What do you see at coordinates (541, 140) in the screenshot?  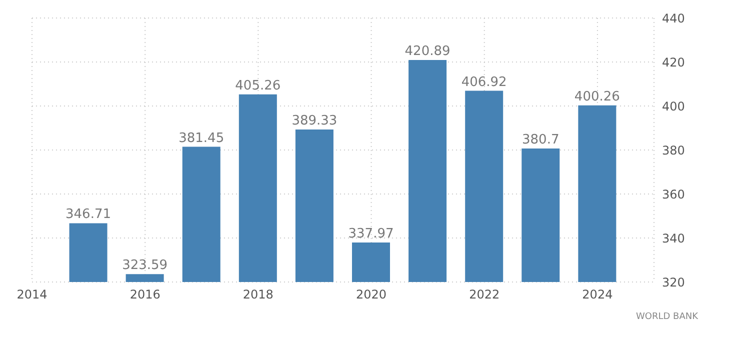 I see `data-label: 380.7` at bounding box center [541, 140].